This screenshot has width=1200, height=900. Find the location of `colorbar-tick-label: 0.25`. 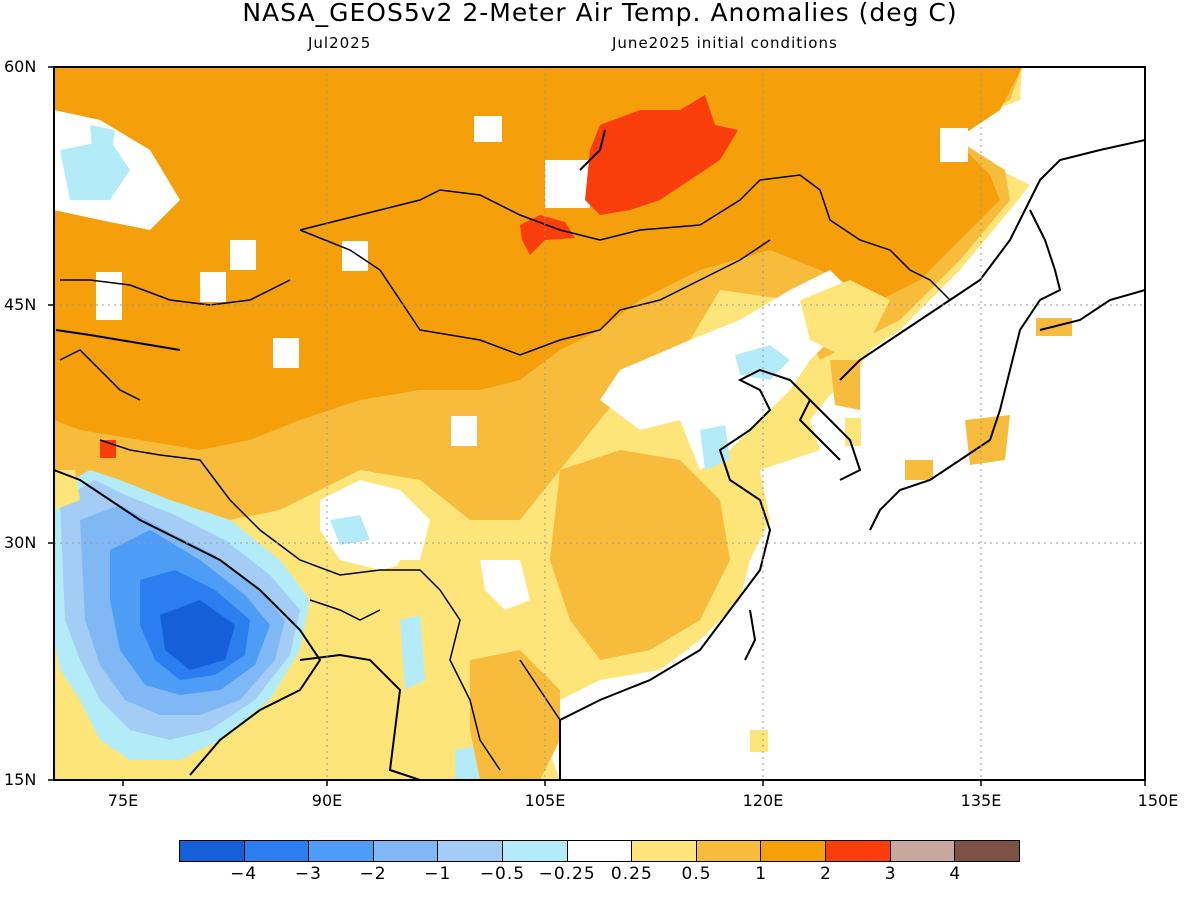

colorbar-tick-label: 0.25 is located at coordinates (631, 874).